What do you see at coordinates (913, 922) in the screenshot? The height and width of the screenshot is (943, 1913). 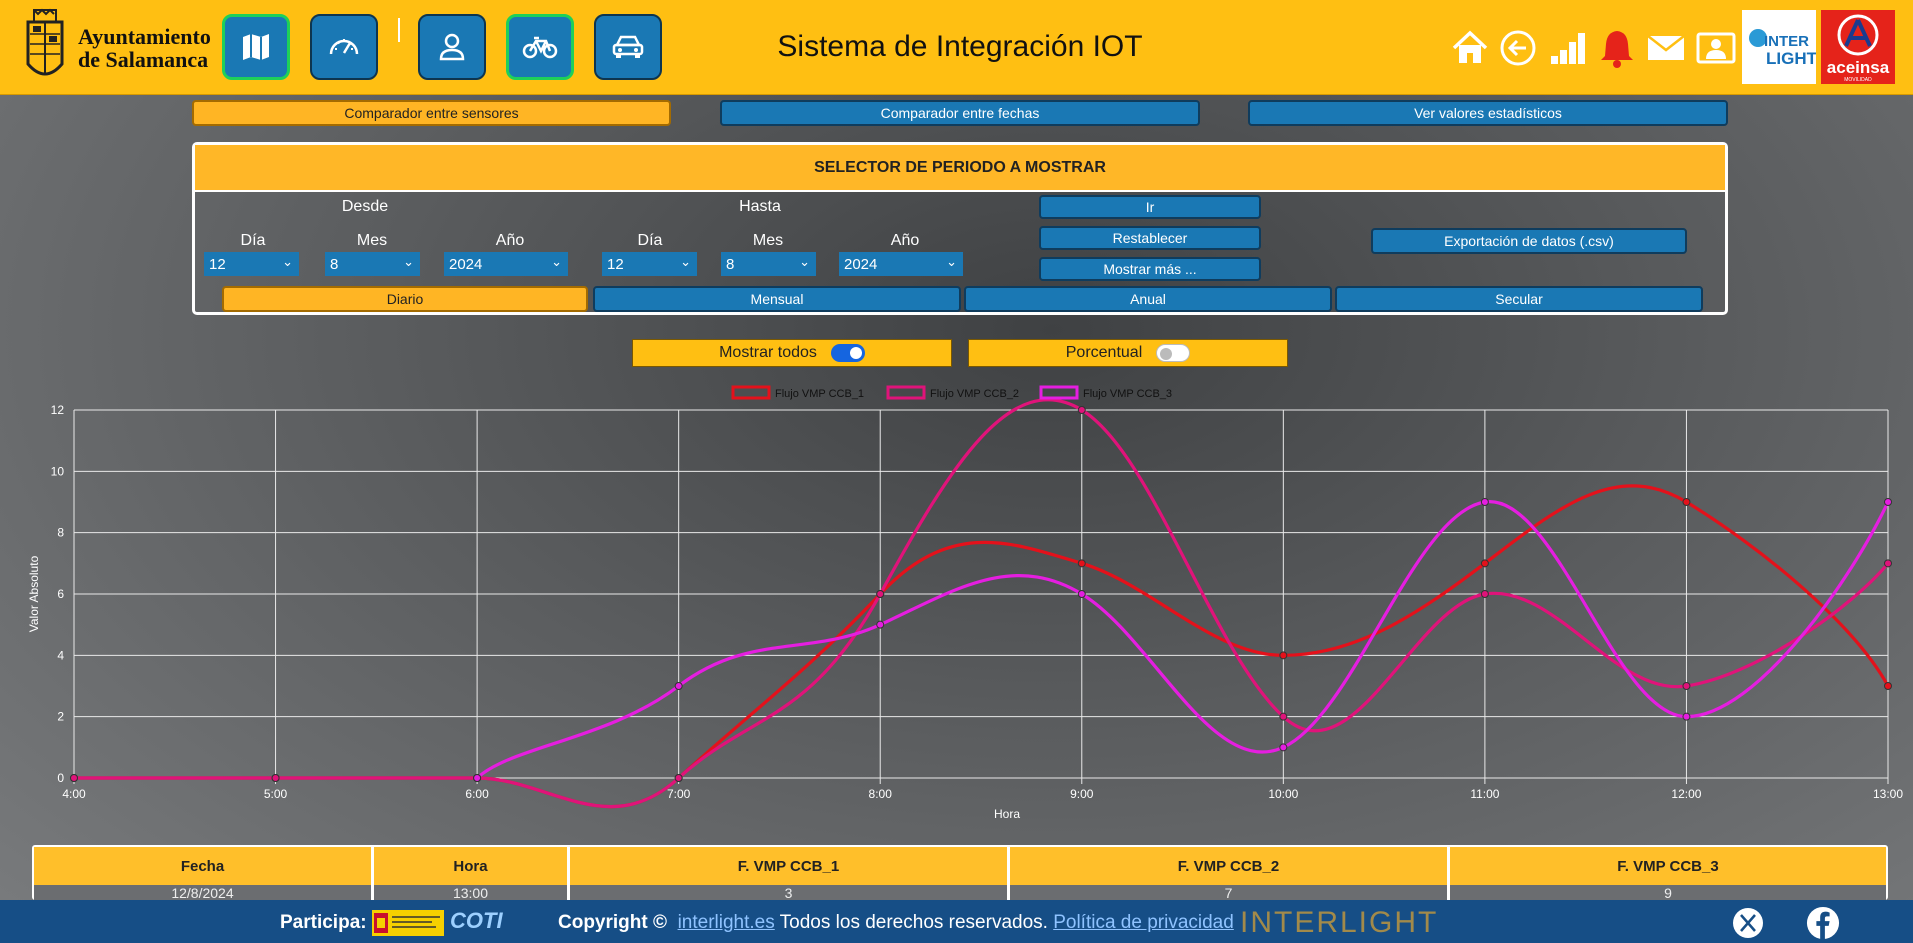 I see `rights-text: Todos los derechos reservados.` at bounding box center [913, 922].